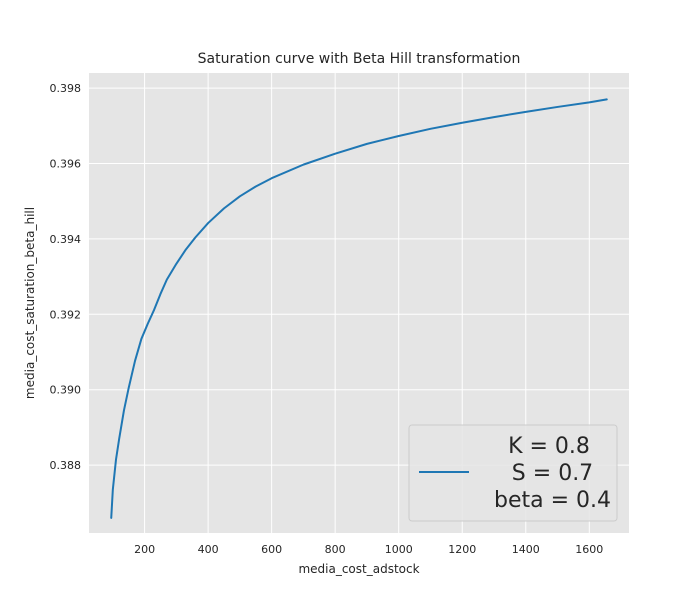 This screenshot has height=600, width=700. What do you see at coordinates (526, 549) in the screenshot?
I see `x-tick-label: 1400` at bounding box center [526, 549].